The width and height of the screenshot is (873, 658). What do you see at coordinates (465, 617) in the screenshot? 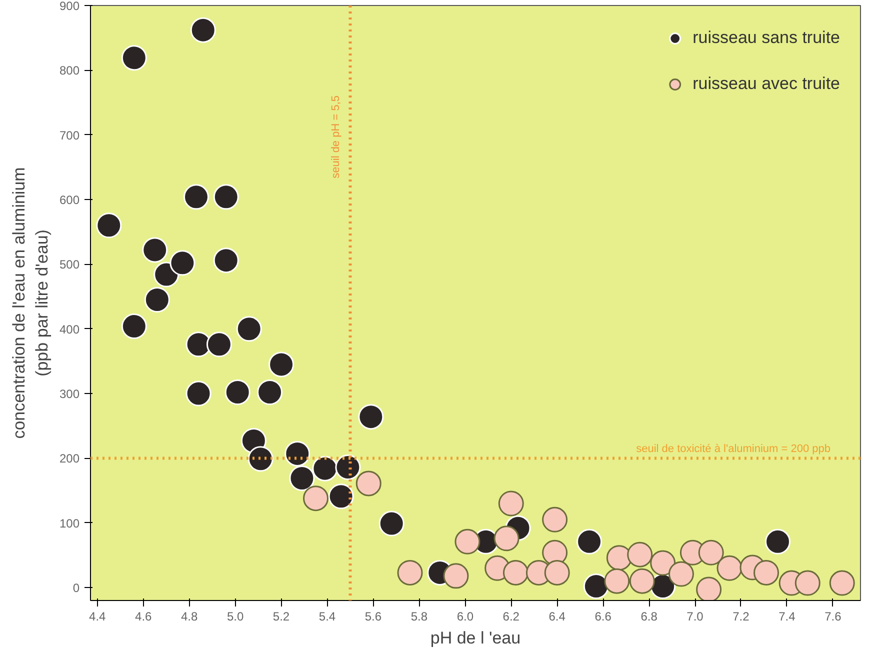
I see `x-tick-label: 6.0` at bounding box center [465, 617].